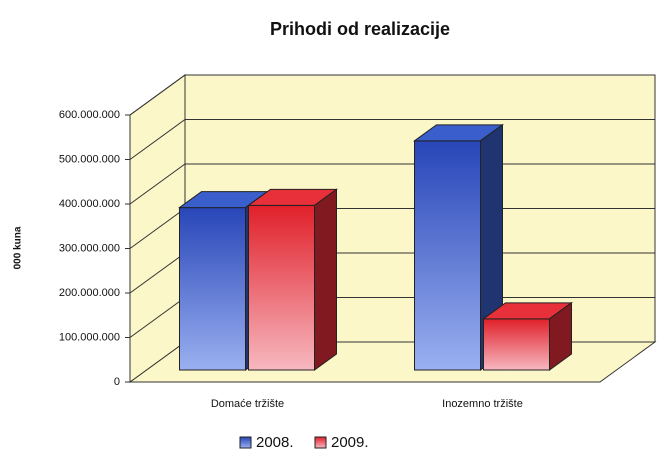 The height and width of the screenshot is (455, 659). I want to click on y-tick-label: 400.000.000, so click(89, 204).